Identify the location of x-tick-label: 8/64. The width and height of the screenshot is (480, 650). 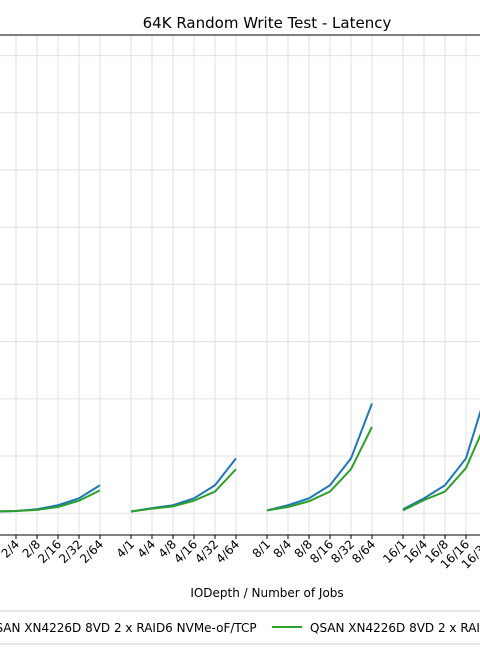
(363, 551).